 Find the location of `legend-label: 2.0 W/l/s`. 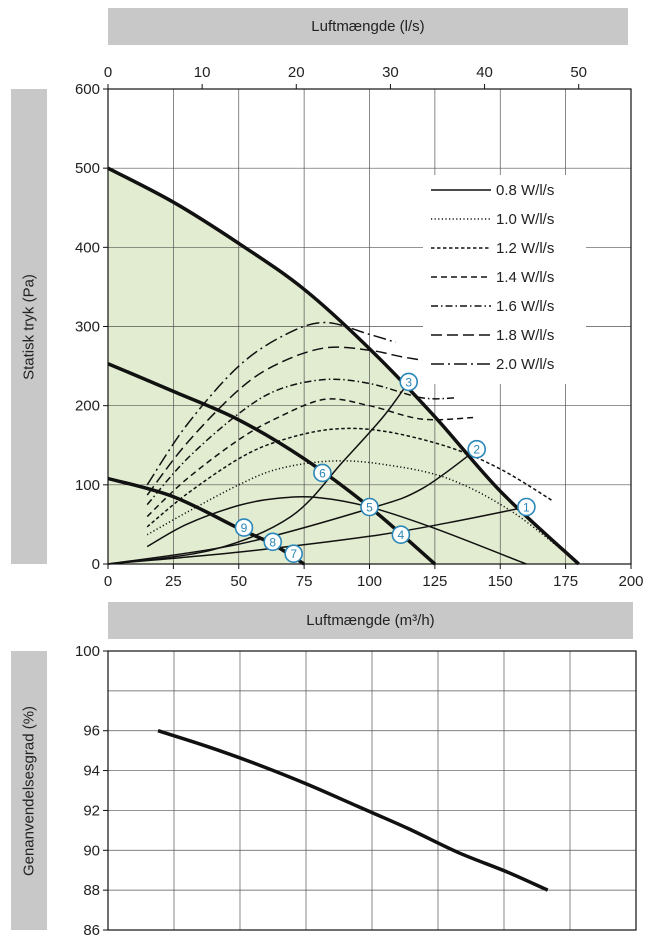

legend-label: 2.0 W/l/s is located at coordinates (525, 364).